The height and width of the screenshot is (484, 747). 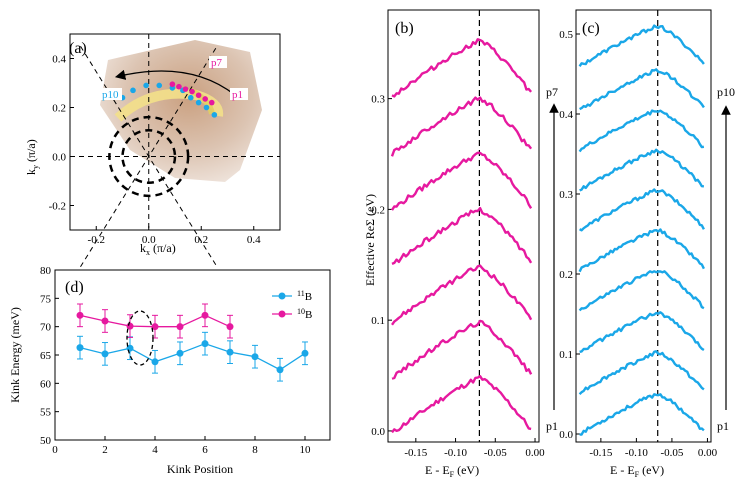 What do you see at coordinates (96, 240) in the screenshot?
I see `x-tick-label: -0.2` at bounding box center [96, 240].